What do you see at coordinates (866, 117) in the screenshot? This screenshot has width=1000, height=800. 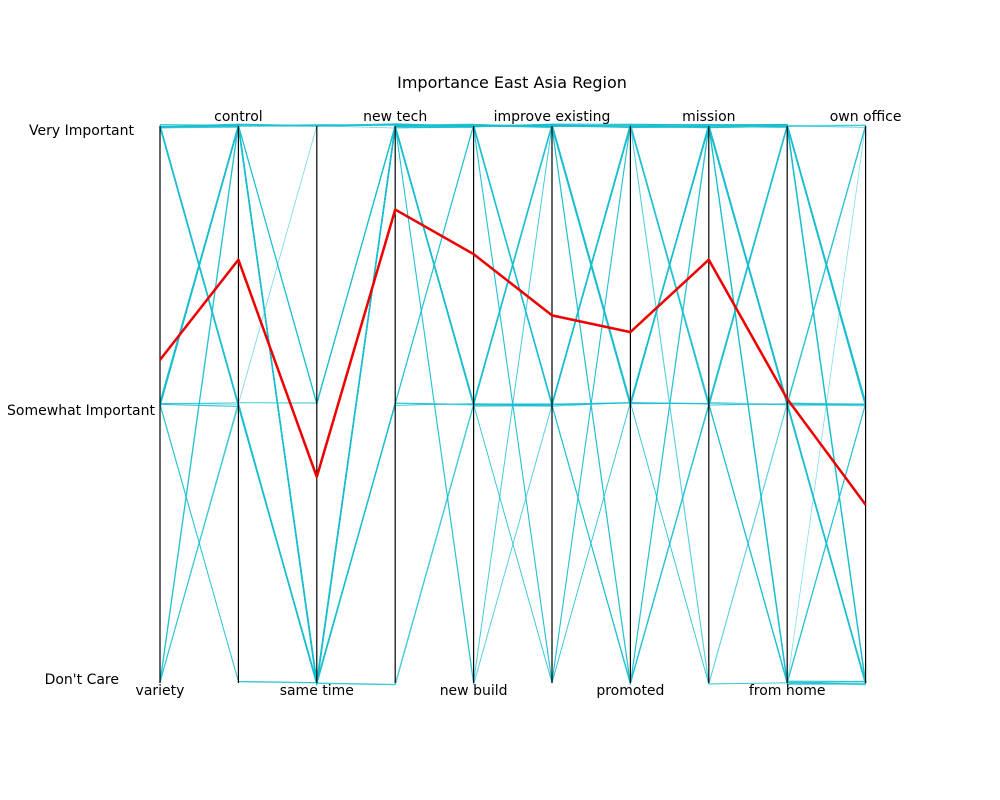 I see `axis-label-own-office: own office` at bounding box center [866, 117].